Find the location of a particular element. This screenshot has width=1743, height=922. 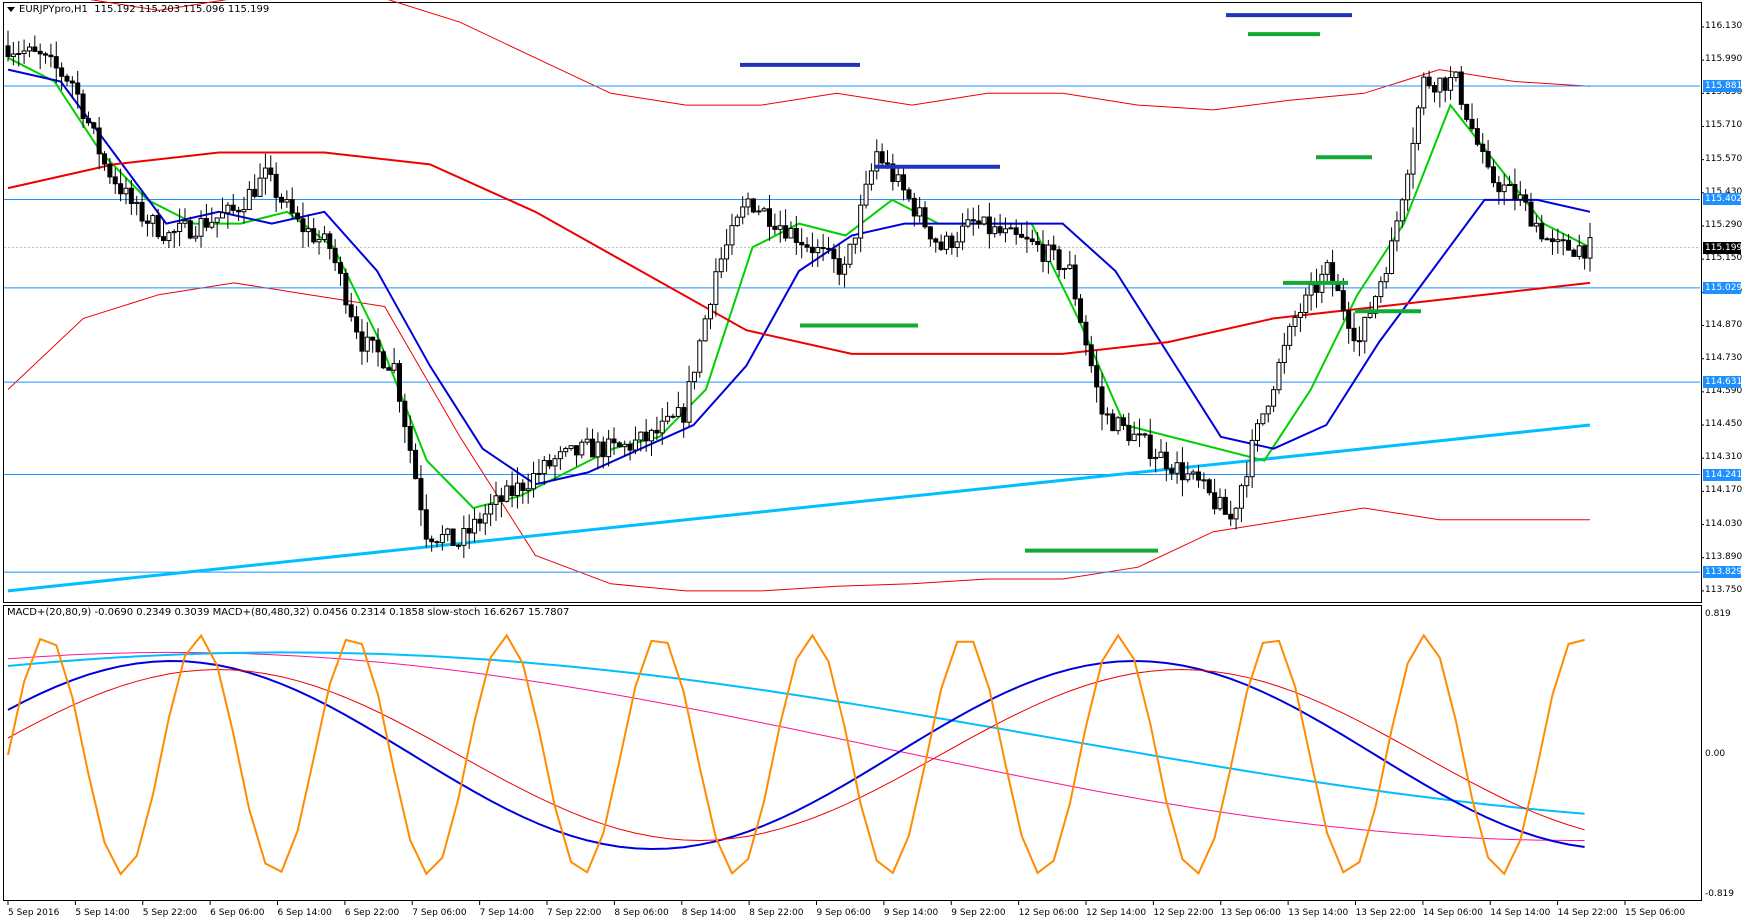

price-badge: 115.402 is located at coordinates (1723, 199).